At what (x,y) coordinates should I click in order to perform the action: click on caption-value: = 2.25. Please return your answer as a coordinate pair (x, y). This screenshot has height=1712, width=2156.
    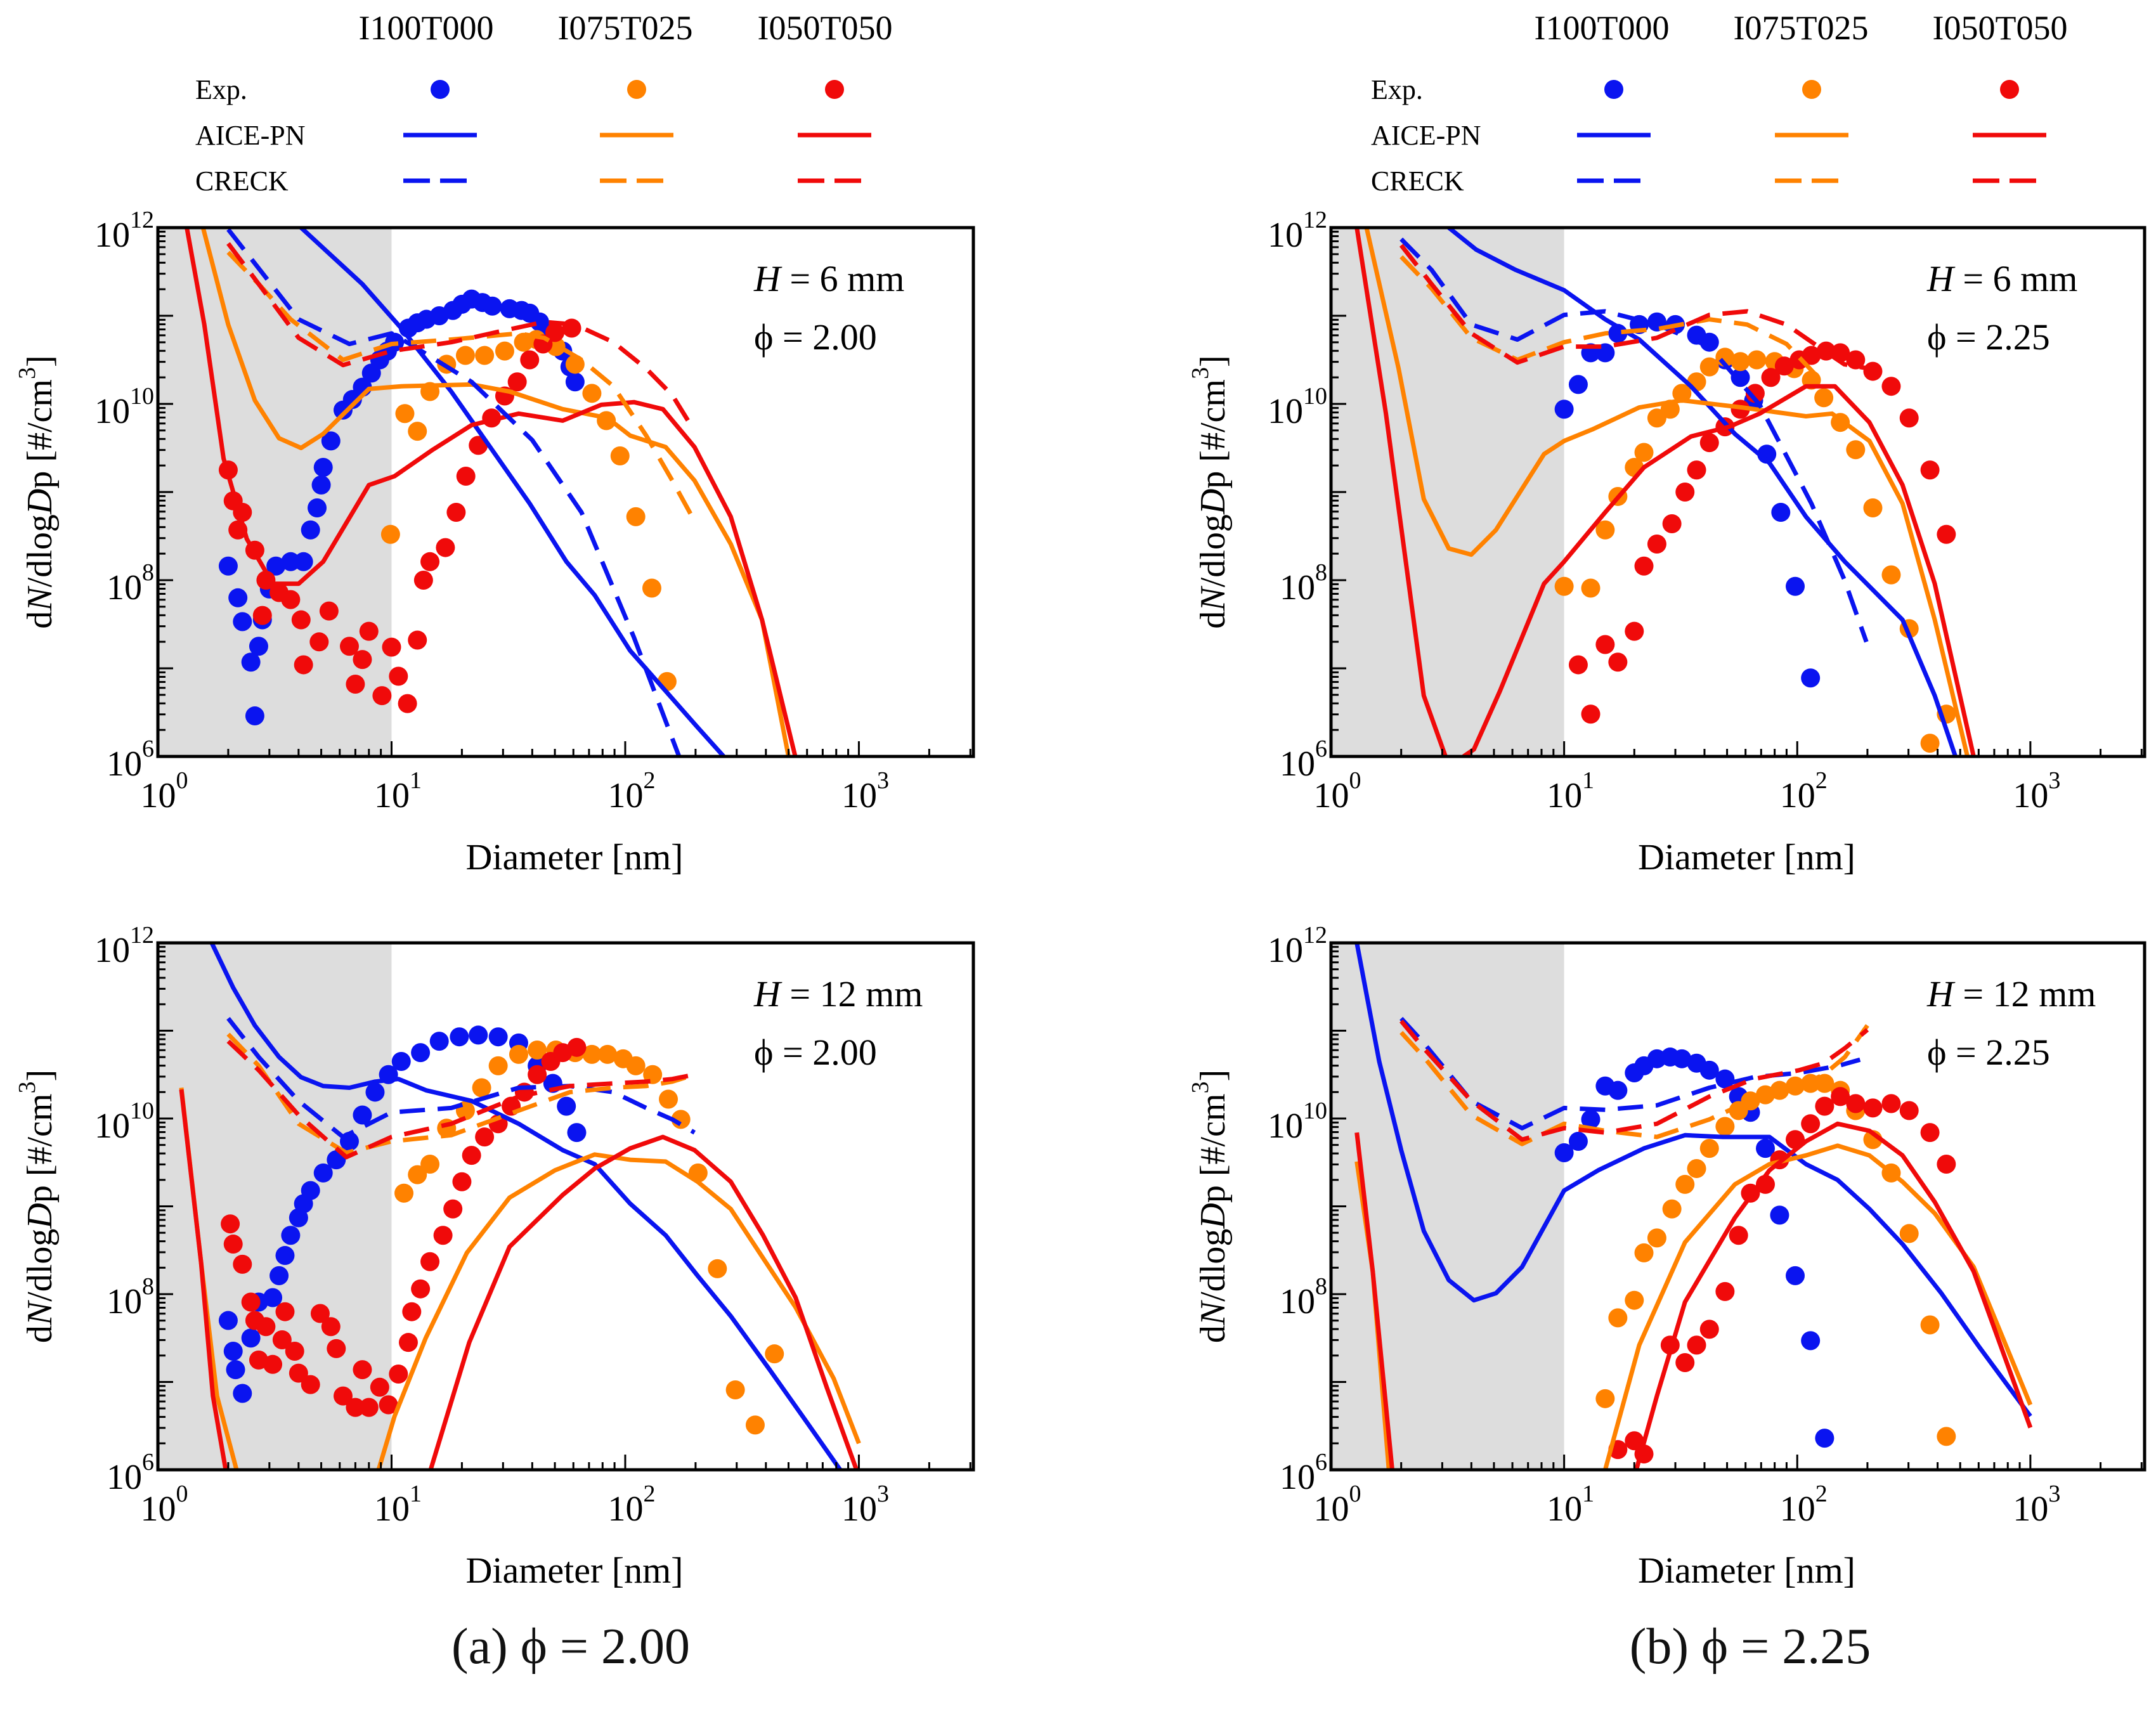
    Looking at the image, I should click on (1806, 1647).